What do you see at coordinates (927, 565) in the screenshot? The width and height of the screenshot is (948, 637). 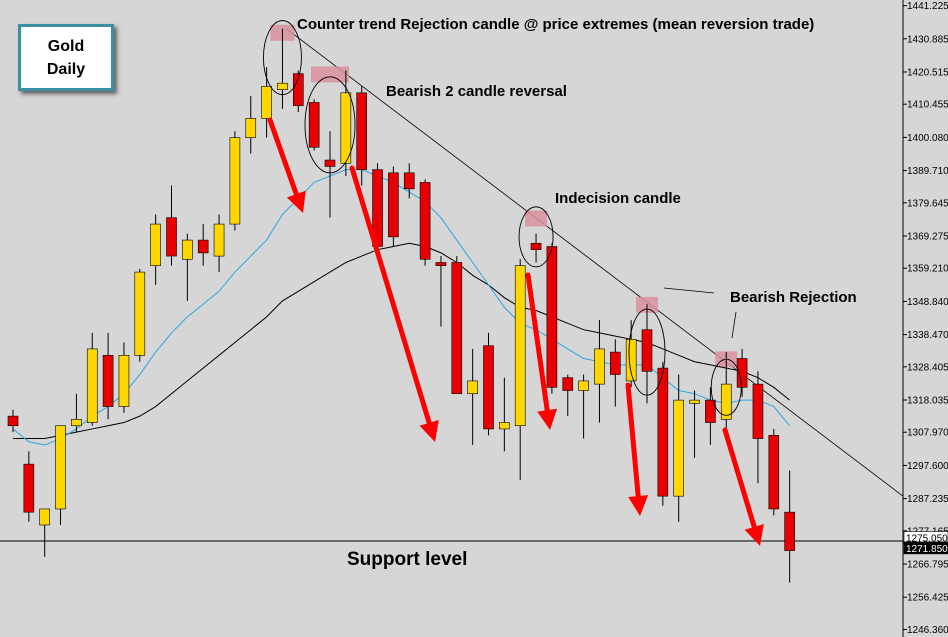 I see `y-tick-label: 1266.795` at bounding box center [927, 565].